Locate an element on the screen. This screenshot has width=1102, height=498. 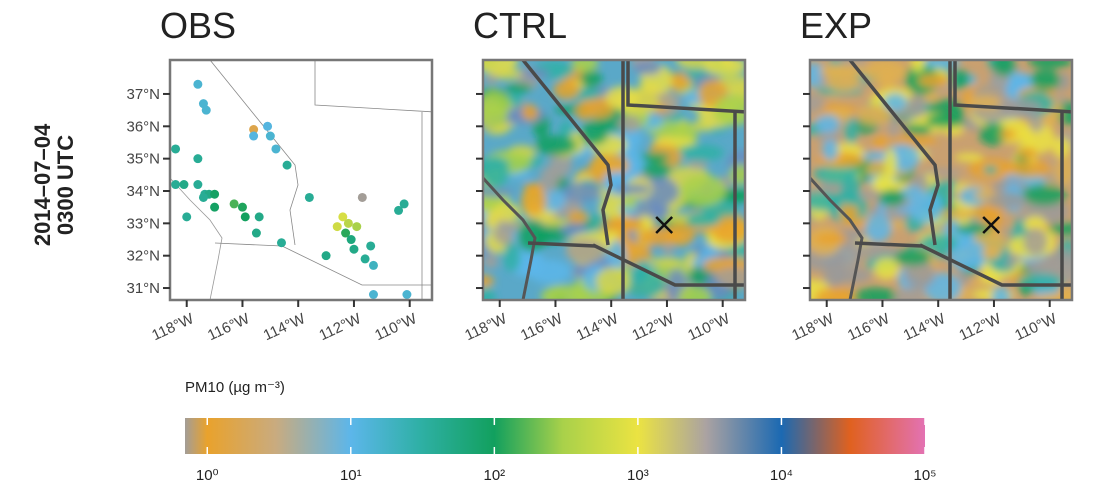
coastline is located at coordinates (196, 238).